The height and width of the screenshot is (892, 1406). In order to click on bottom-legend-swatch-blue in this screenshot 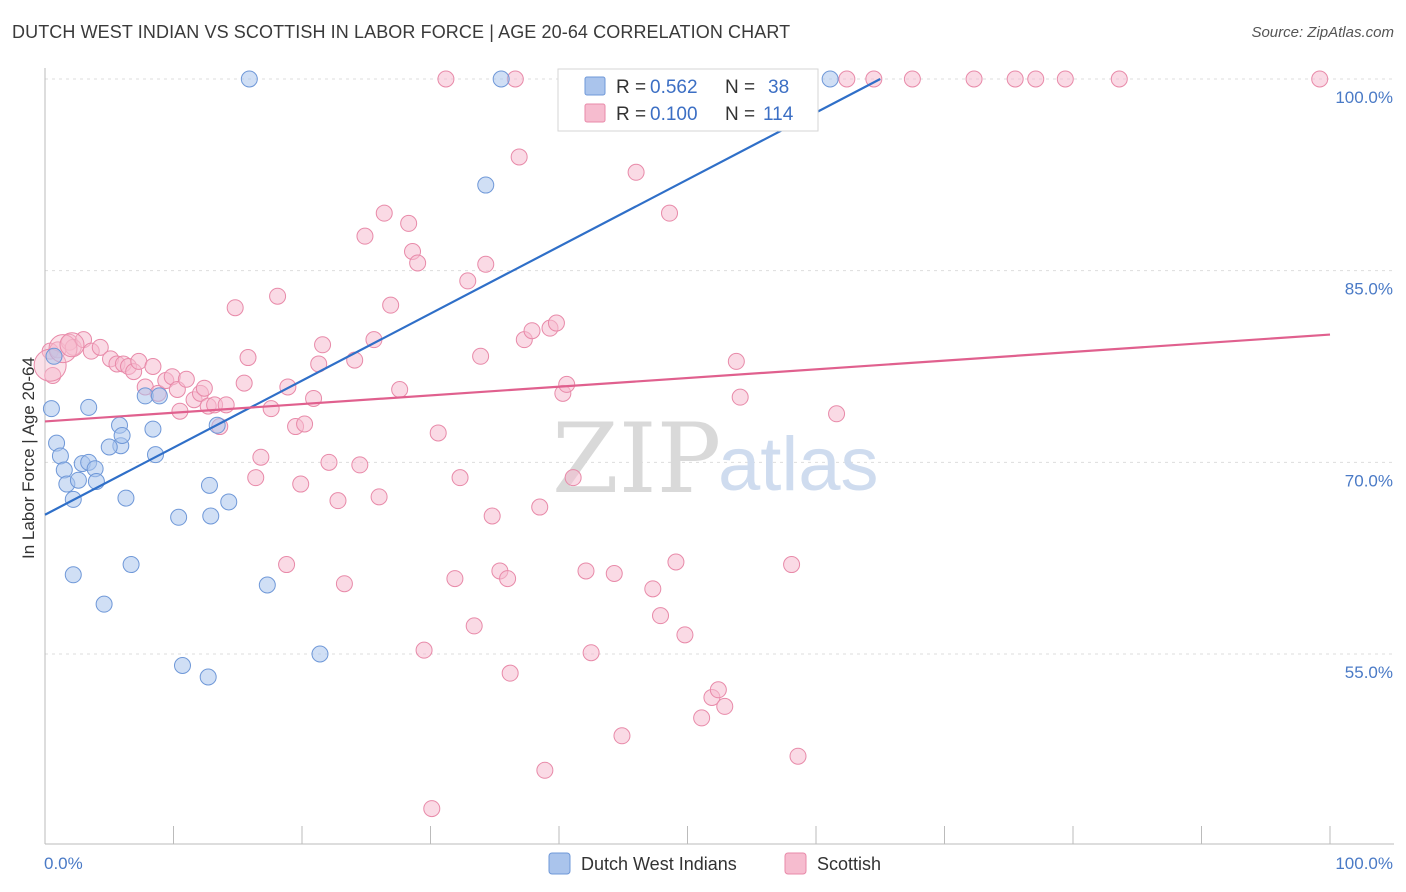, I will do `click(559, 863)`.